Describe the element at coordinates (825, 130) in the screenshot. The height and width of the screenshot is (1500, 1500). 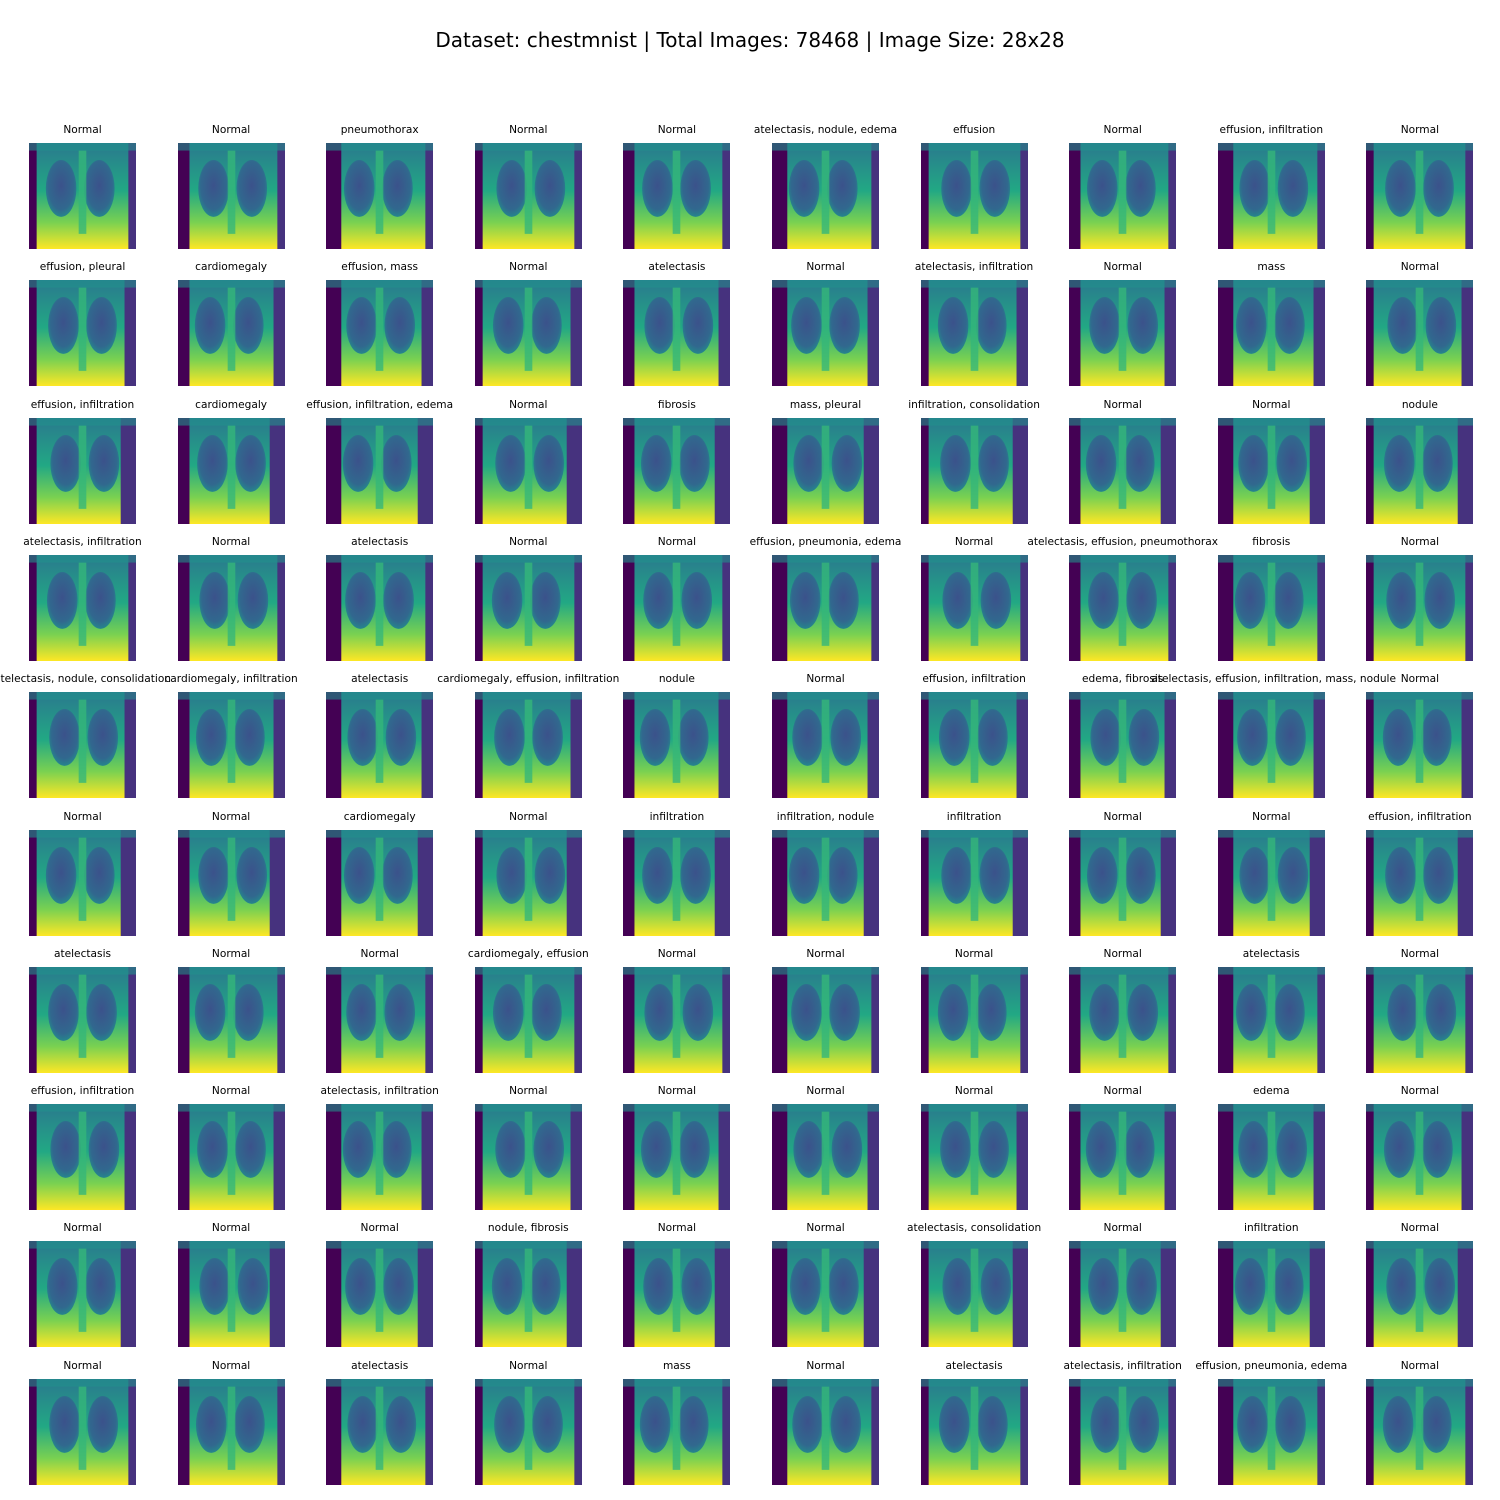
I see `image-label: atelectasis, nodule, edema` at that location.